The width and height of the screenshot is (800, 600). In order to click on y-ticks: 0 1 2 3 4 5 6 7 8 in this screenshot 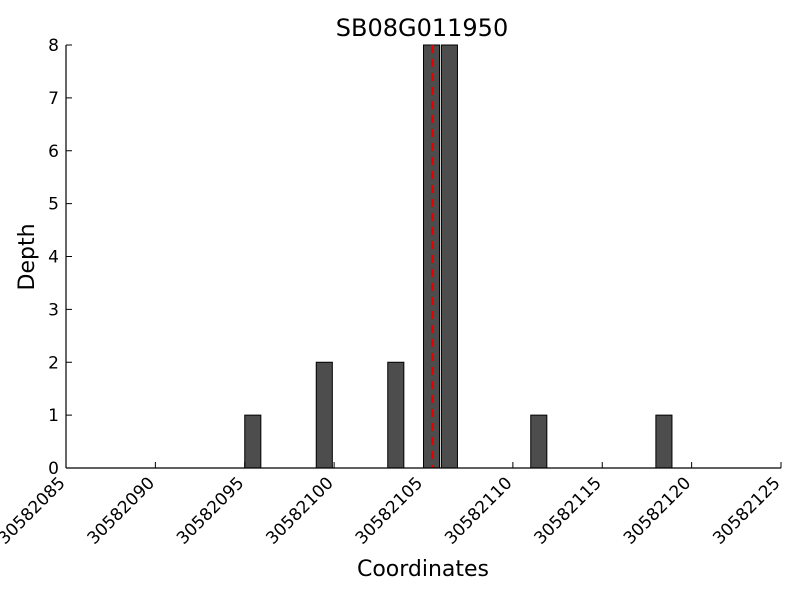, I will do `click(60, 257)`.